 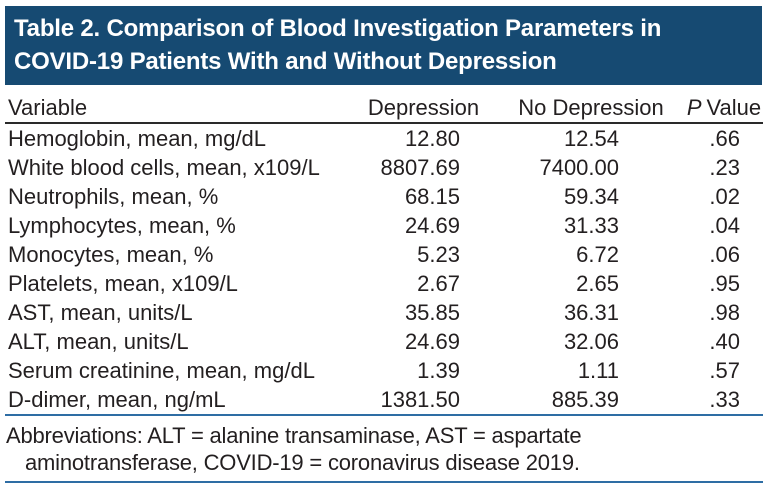 What do you see at coordinates (384, 312) in the screenshot?
I see `table-row: AST, mean, units/L 35.85 36.31 .98` at bounding box center [384, 312].